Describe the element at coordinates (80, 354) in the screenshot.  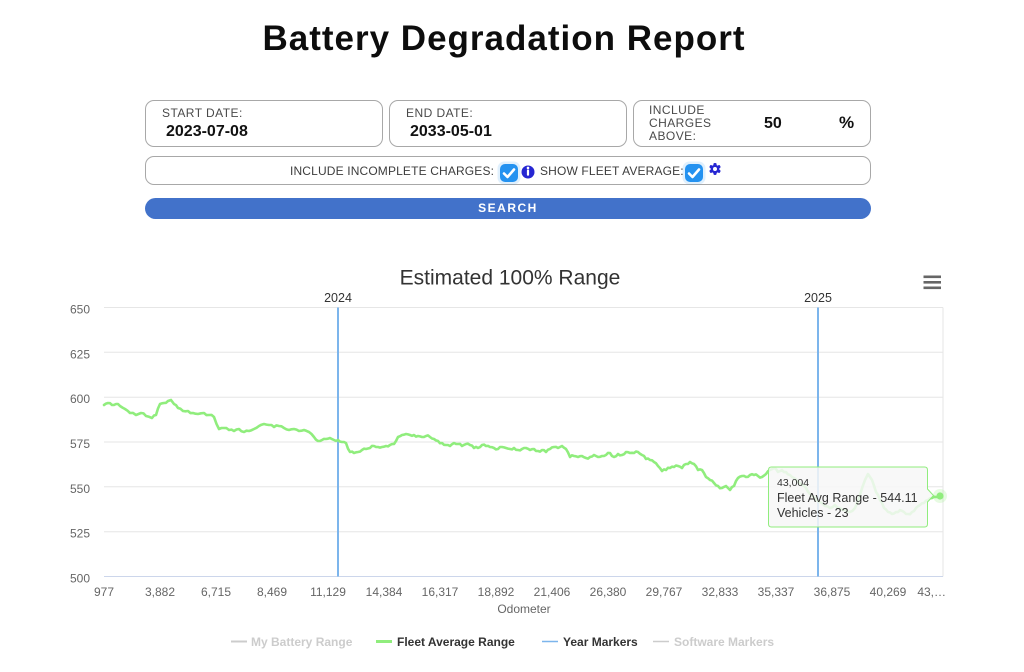
I see `svg-text: 625` at that location.